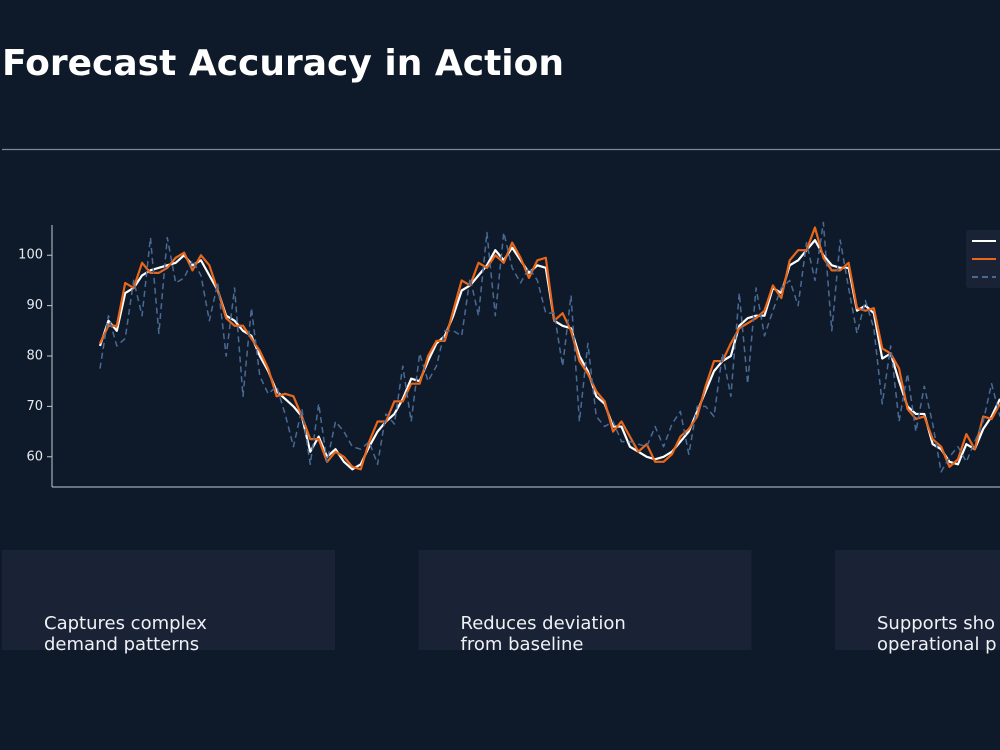  Describe the element at coordinates (121, 644) in the screenshot. I see `card-text: demand patterns` at that location.